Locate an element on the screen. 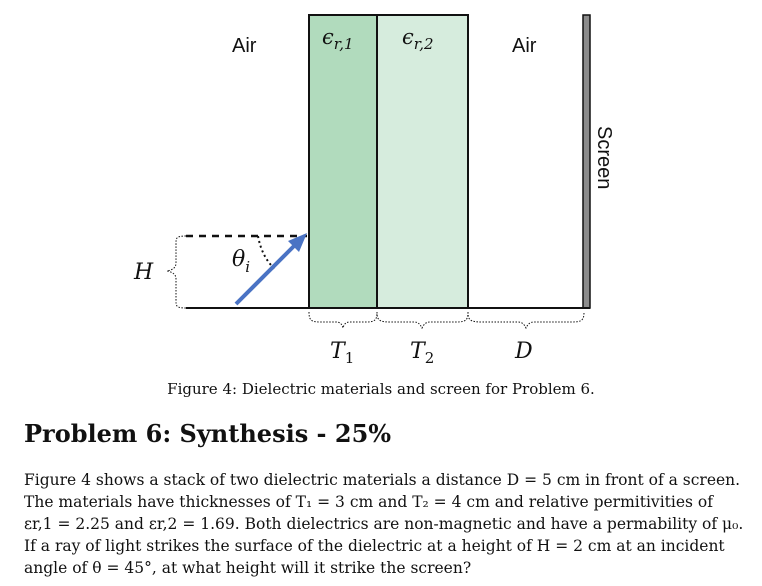 The width and height of the screenshot is (762, 586). label-screen: Screen is located at coordinates (604, 157).